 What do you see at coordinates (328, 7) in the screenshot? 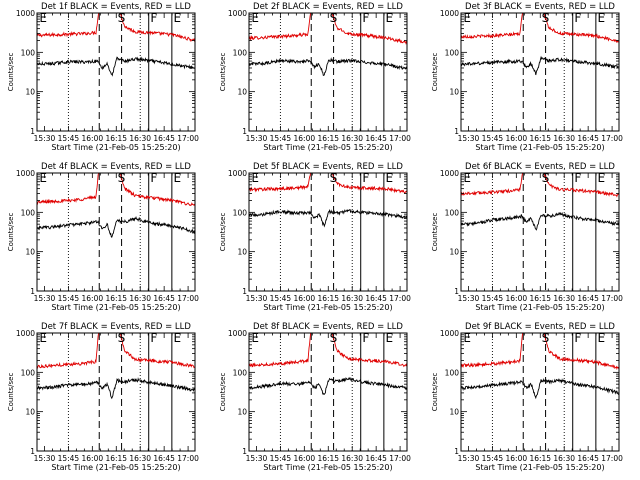
I see `panel-title: Det 2f BLACK = Events, RED = LLD` at bounding box center [328, 7].